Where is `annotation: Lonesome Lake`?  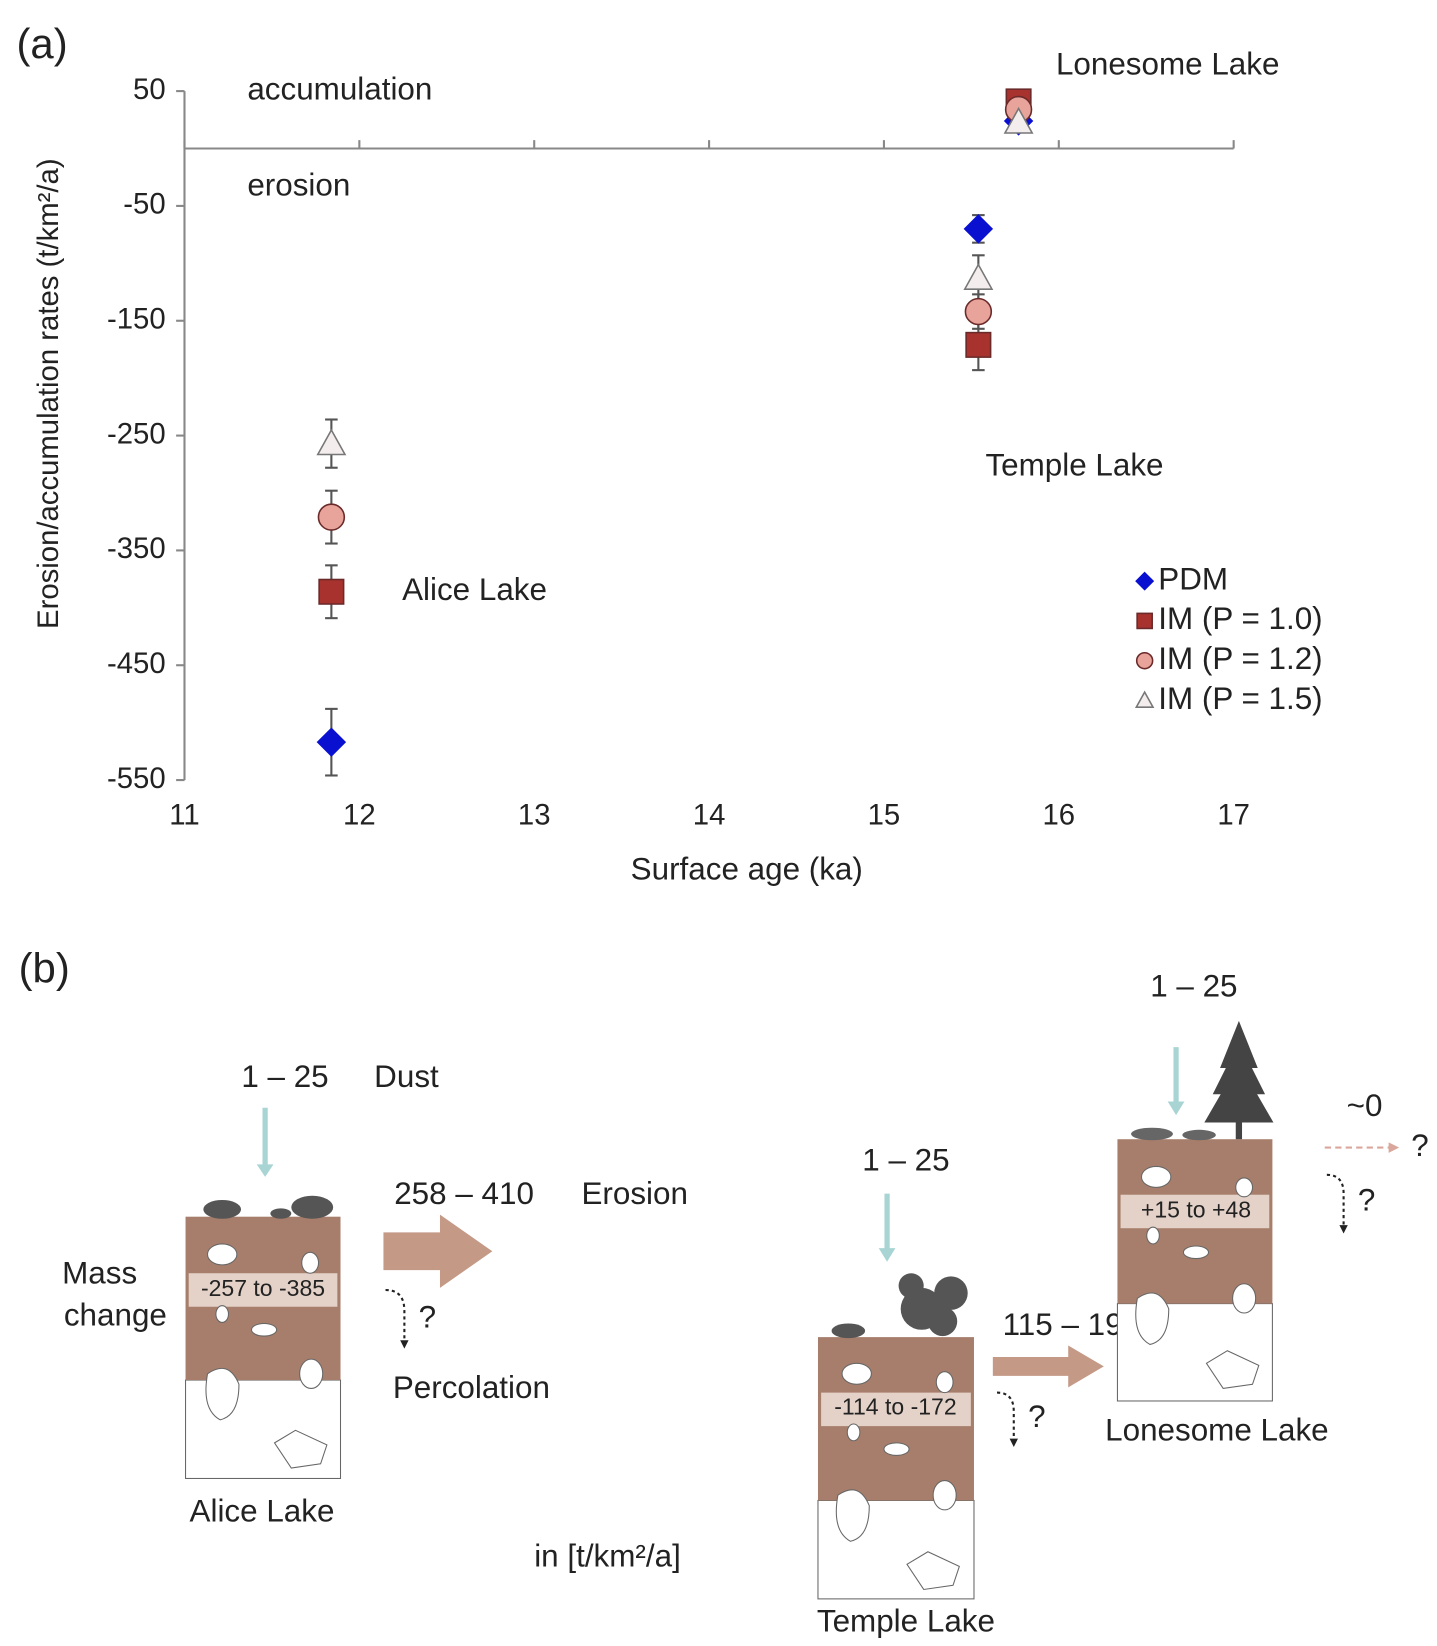
annotation: Lonesome Lake is located at coordinates (1167, 63).